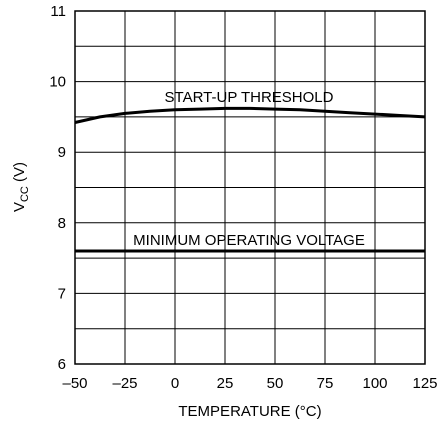 The image size is (440, 423). What do you see at coordinates (62, 364) in the screenshot?
I see `y-tick-label: 6` at bounding box center [62, 364].